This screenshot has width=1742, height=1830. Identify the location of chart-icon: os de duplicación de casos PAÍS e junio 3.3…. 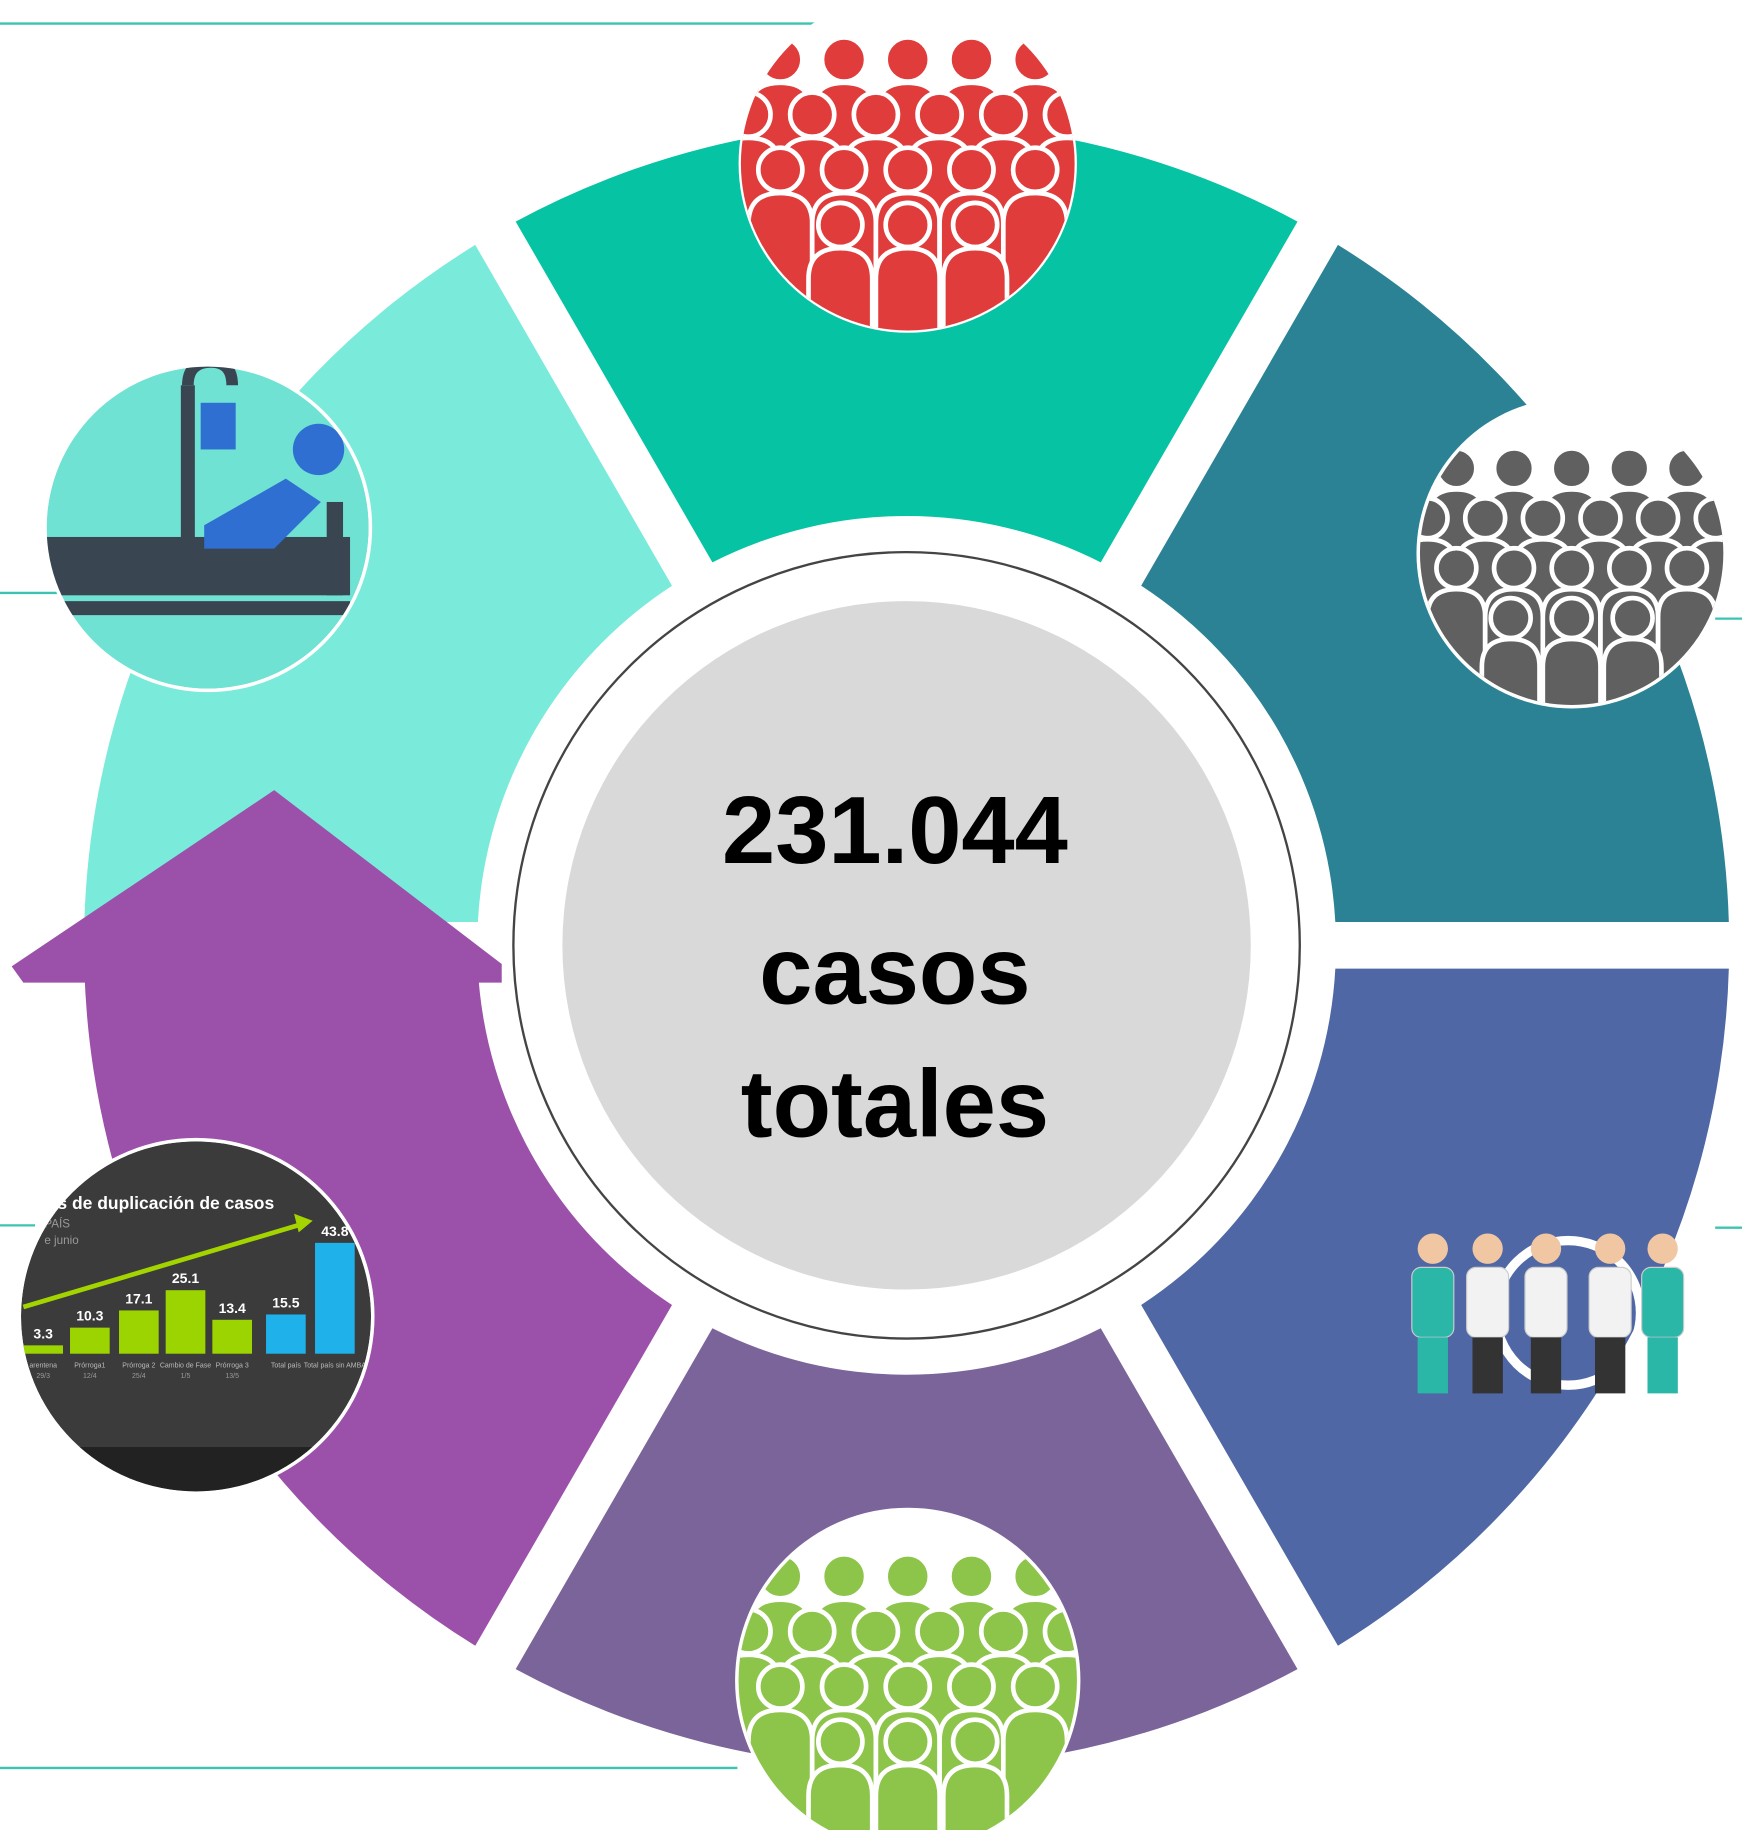
(196, 1316).